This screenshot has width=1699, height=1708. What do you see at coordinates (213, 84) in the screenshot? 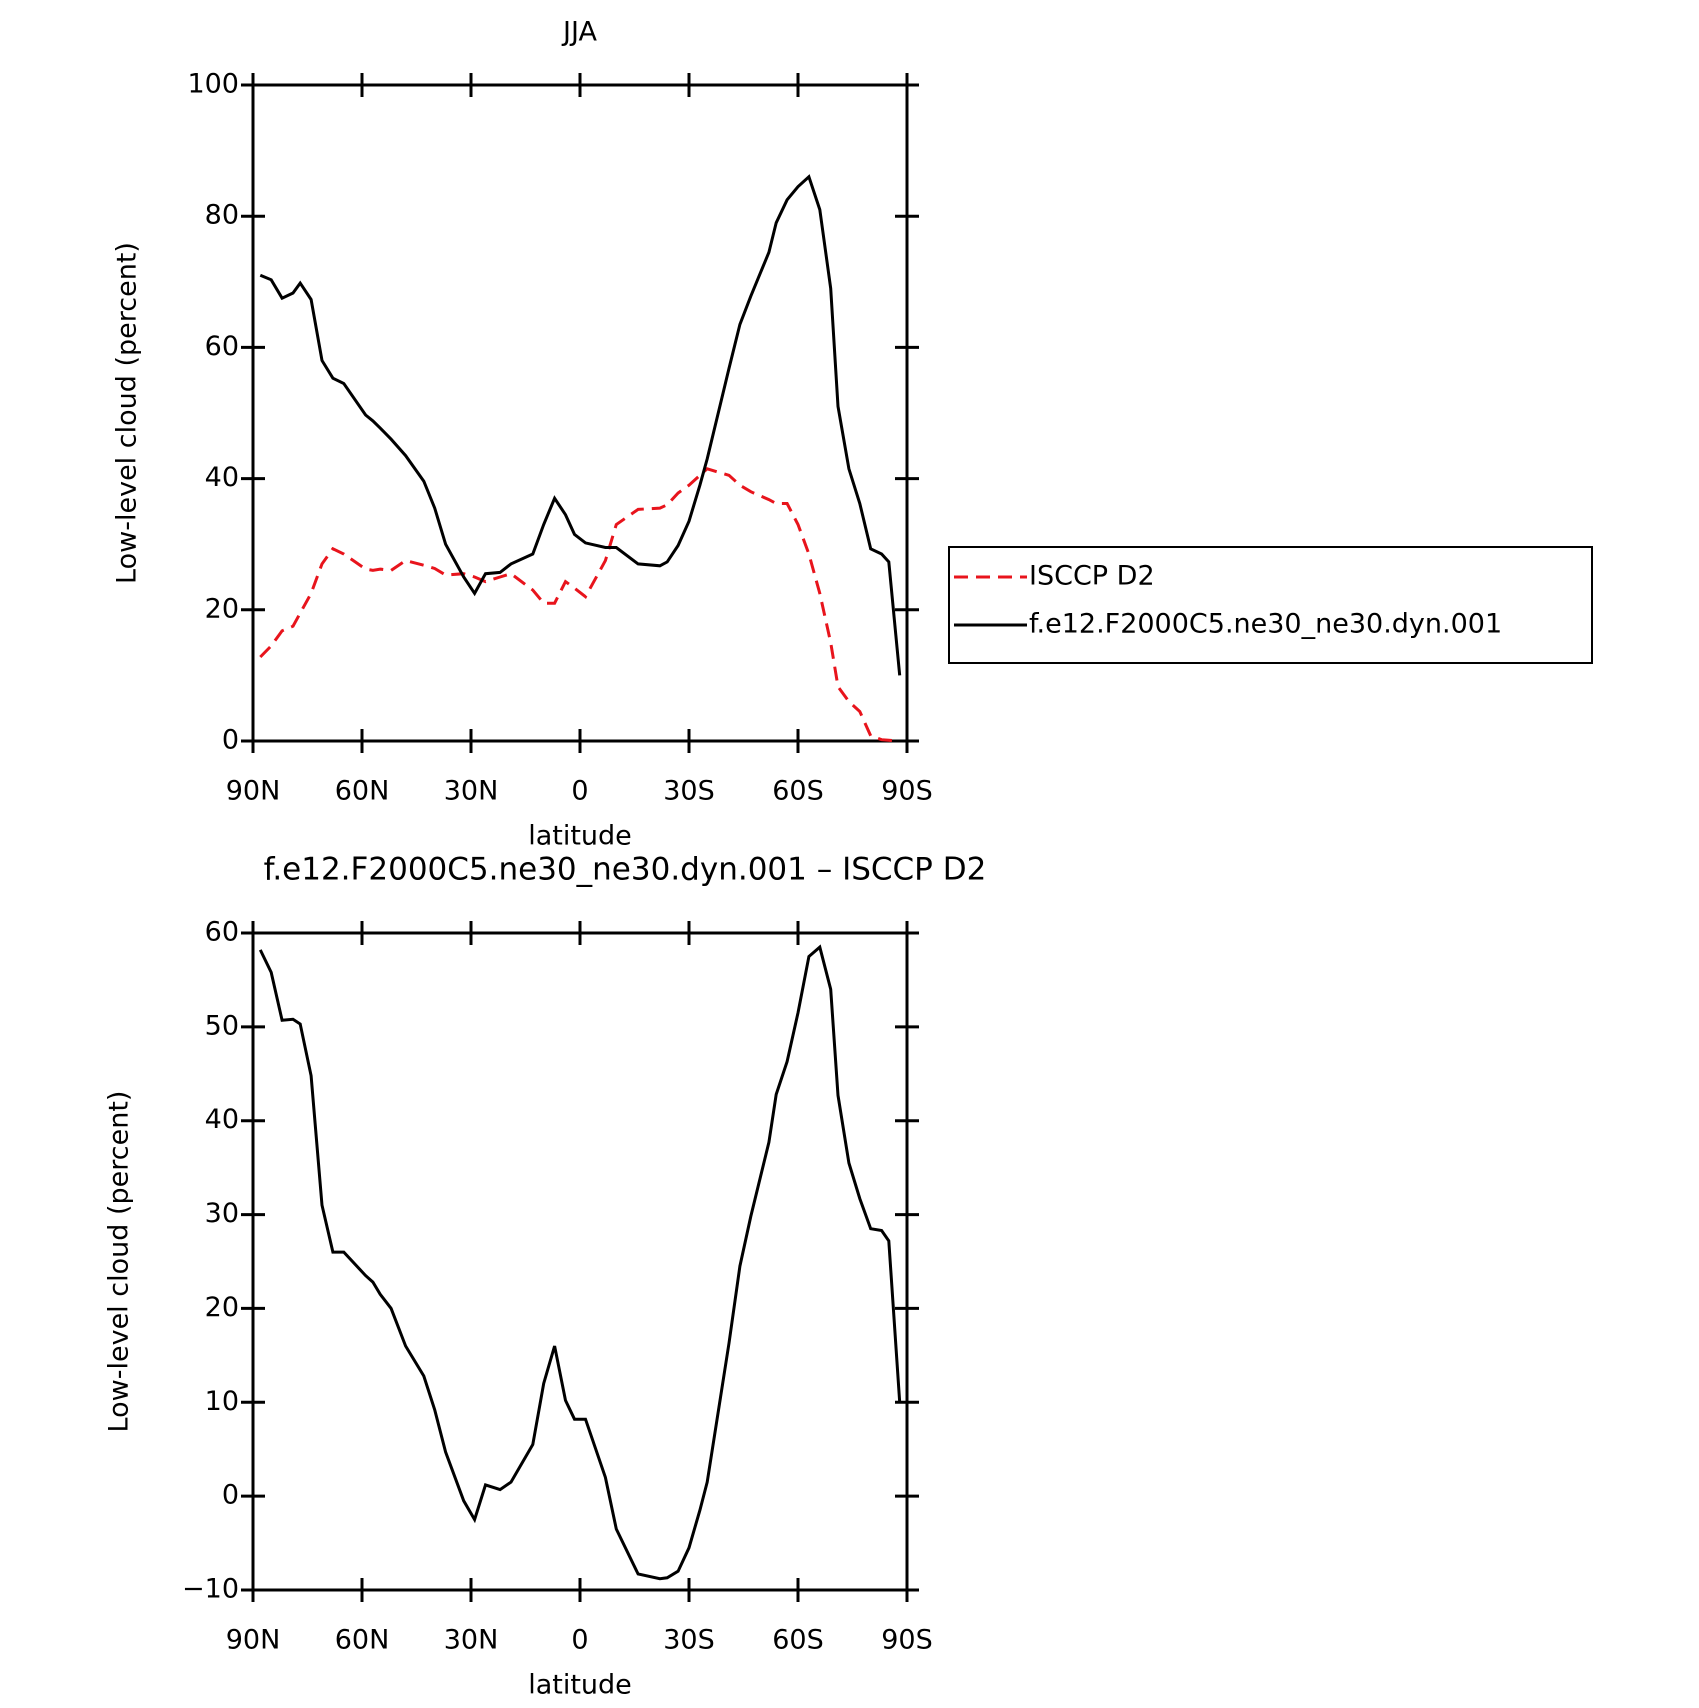
I see `y-tick-label: 100` at bounding box center [213, 84].